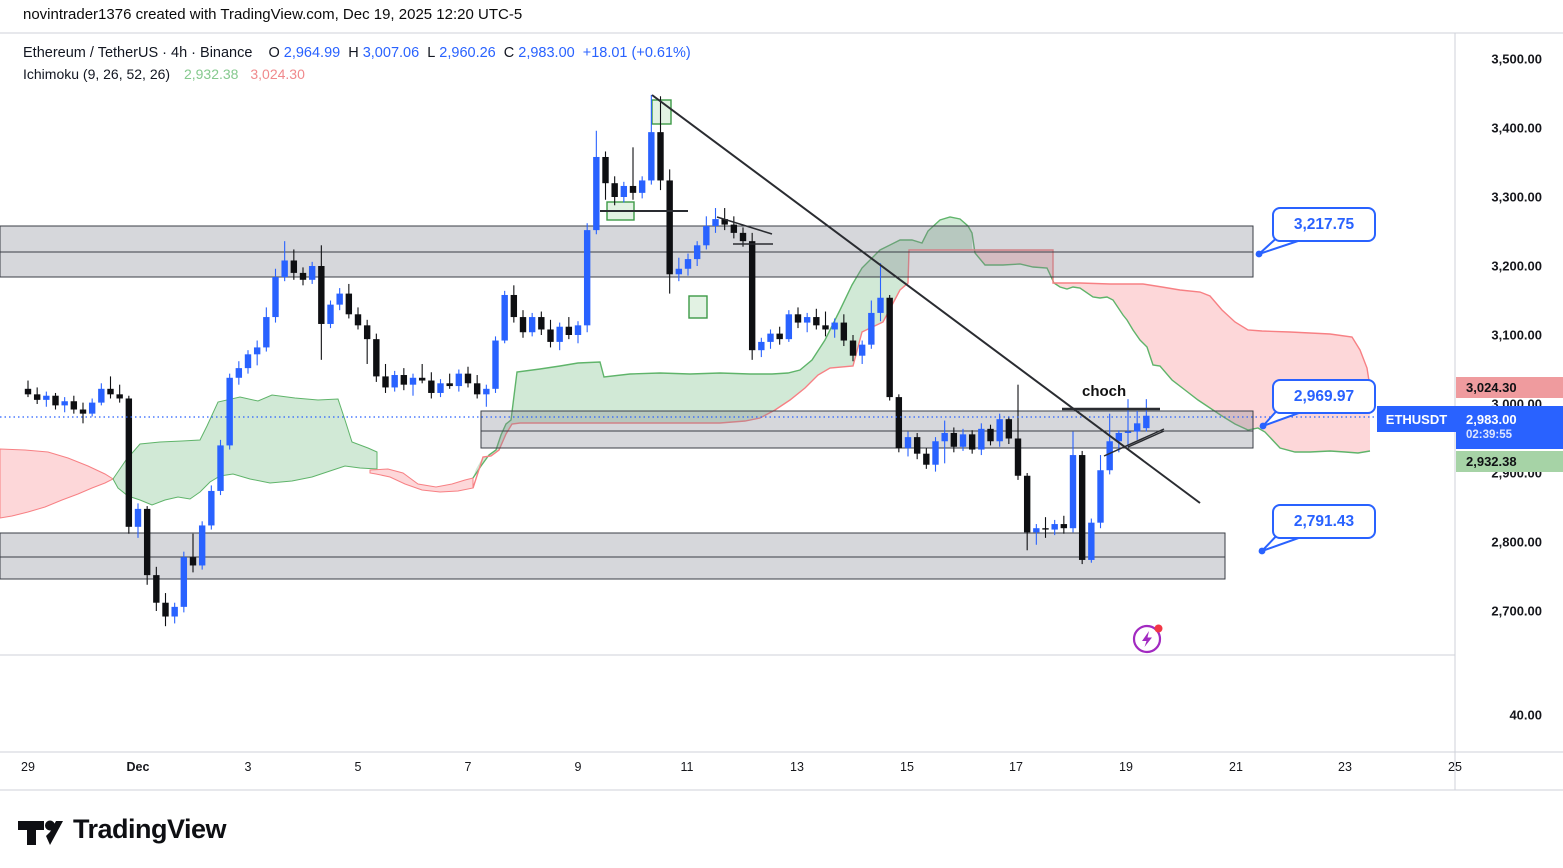 The width and height of the screenshot is (1563, 868). What do you see at coordinates (1236, 767) in the screenshot?
I see `time-tick-label: 21` at bounding box center [1236, 767].